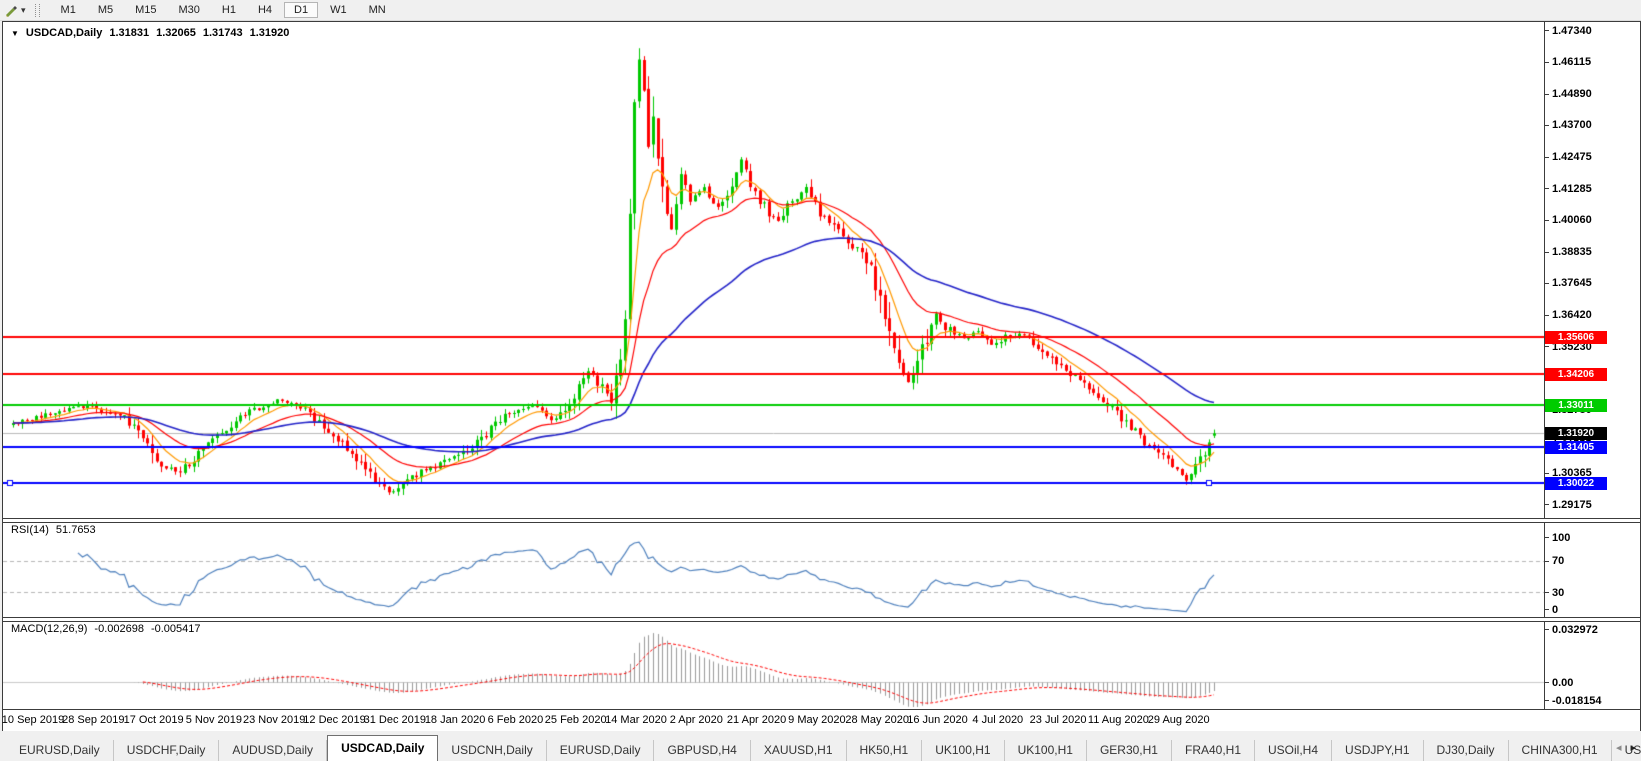 The height and width of the screenshot is (761, 1641). Describe the element at coordinates (1576, 434) in the screenshot. I see `current-price-badge: 1.31920` at that location.